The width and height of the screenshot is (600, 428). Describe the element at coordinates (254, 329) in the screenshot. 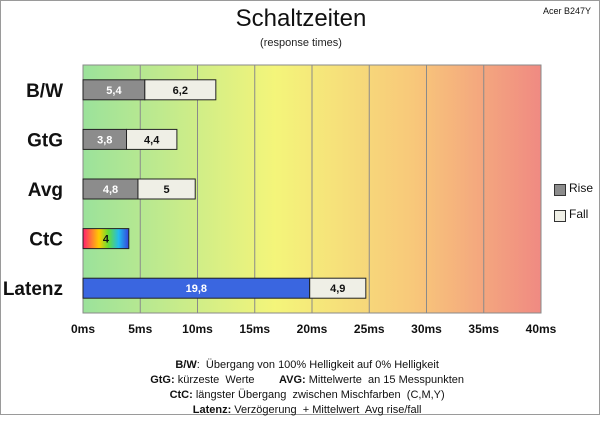

I see `x-tick-label: 15ms` at that location.